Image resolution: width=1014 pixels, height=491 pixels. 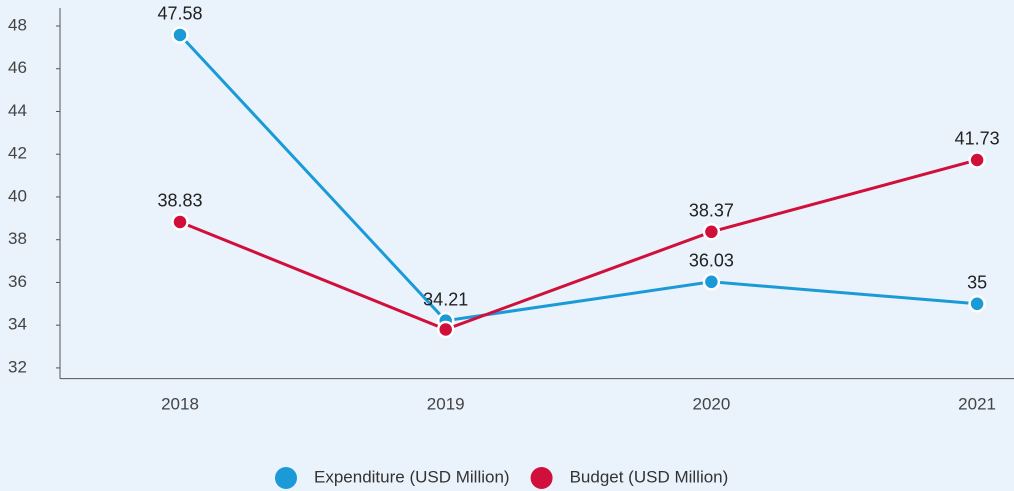 What do you see at coordinates (17, 281) in the screenshot?
I see `y-tick-label: 36` at bounding box center [17, 281].